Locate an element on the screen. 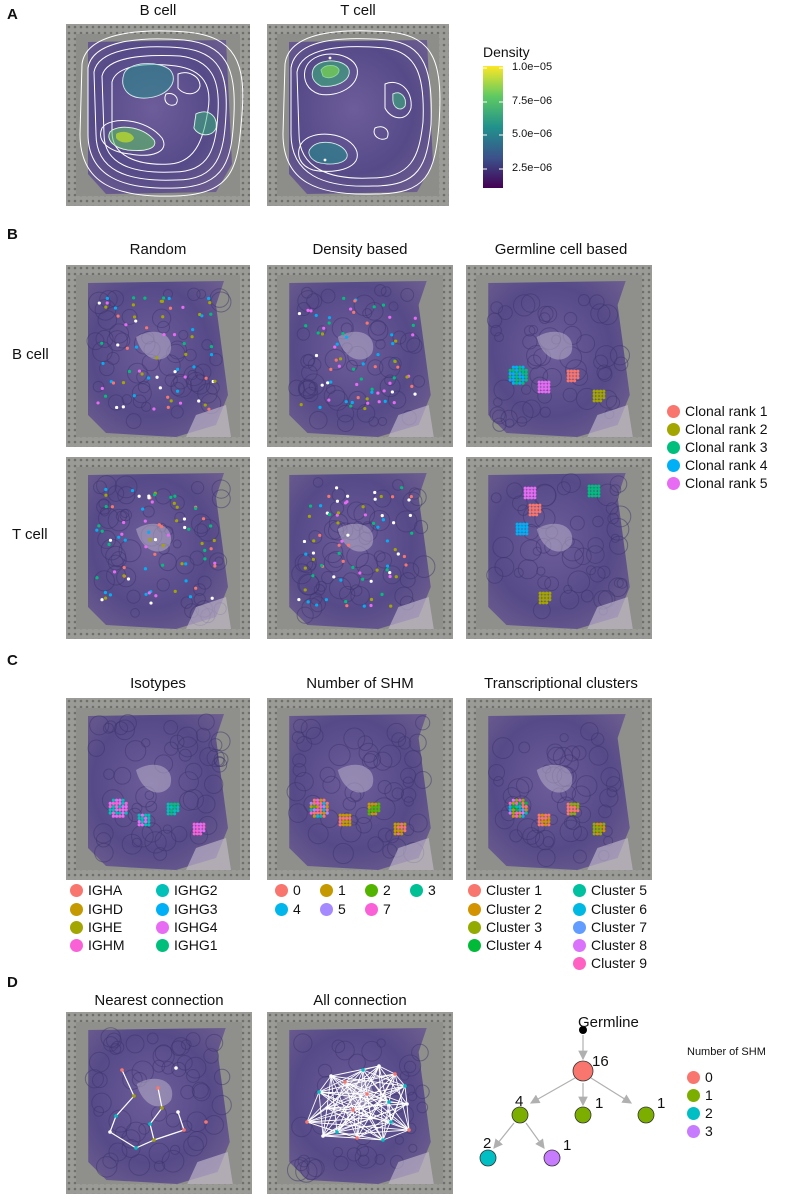 This screenshot has height=1200, width=787. clonal-rank-4-swatch is located at coordinates (673, 465).